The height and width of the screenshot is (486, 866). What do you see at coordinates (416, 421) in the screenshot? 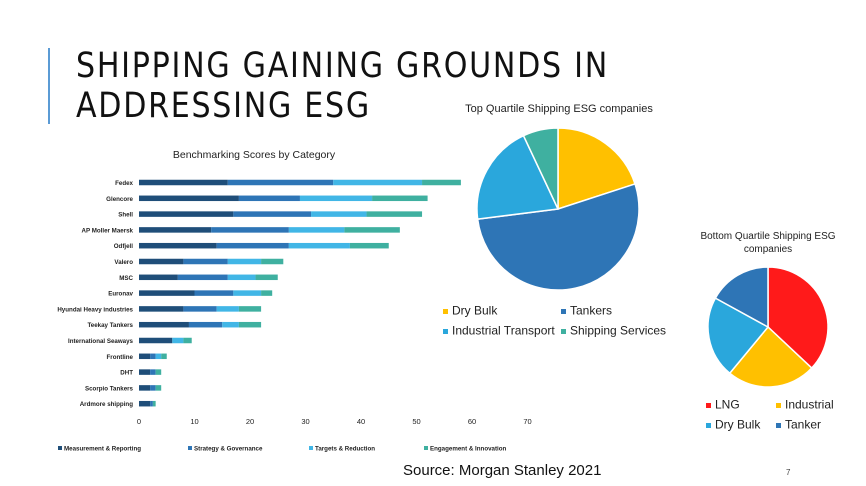
I see `x-tick-50: 50` at bounding box center [416, 421].